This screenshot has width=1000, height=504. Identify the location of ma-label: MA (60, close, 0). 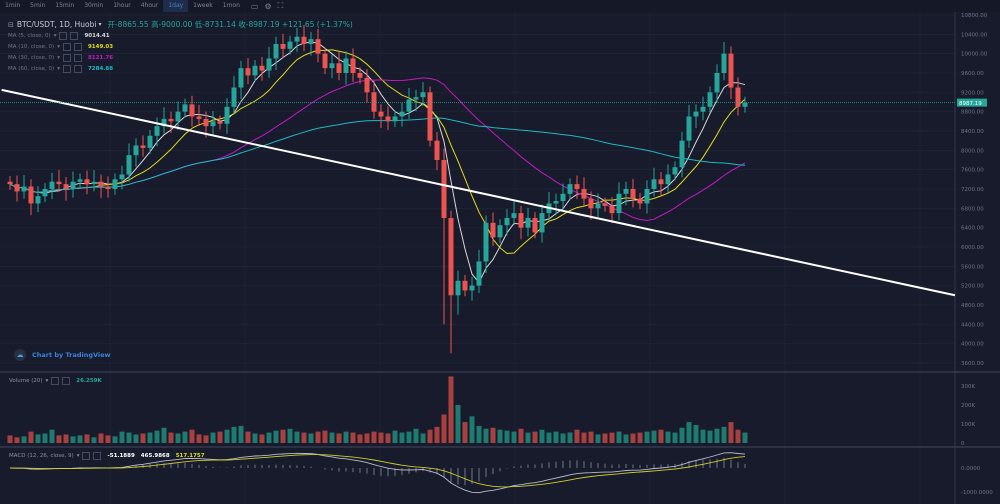
(31, 68).